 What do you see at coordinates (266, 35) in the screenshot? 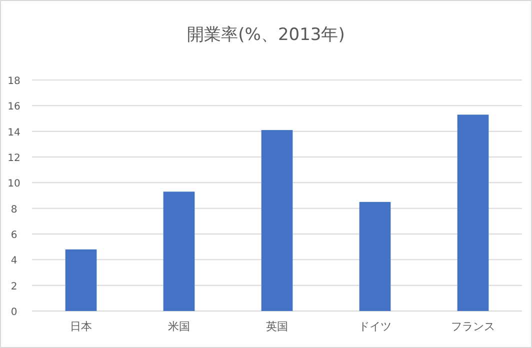
I see `chart-title: 開業率(%、2013年)` at bounding box center [266, 35].